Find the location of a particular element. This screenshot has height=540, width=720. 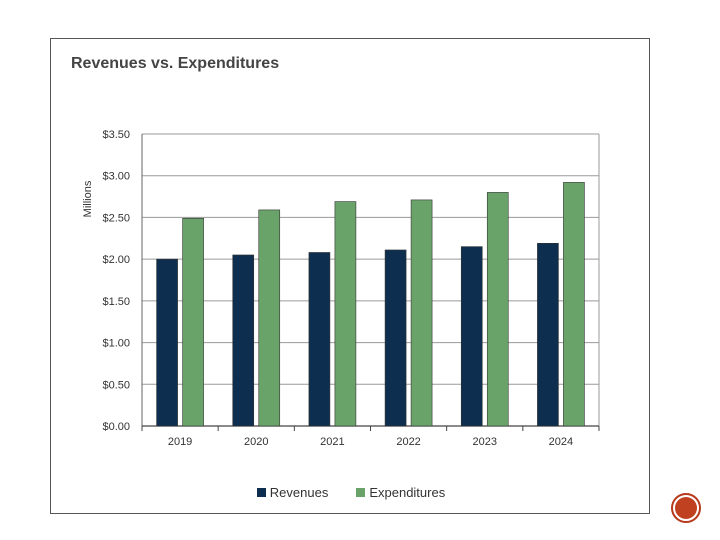

legend-label: Expenditures is located at coordinates (407, 492).